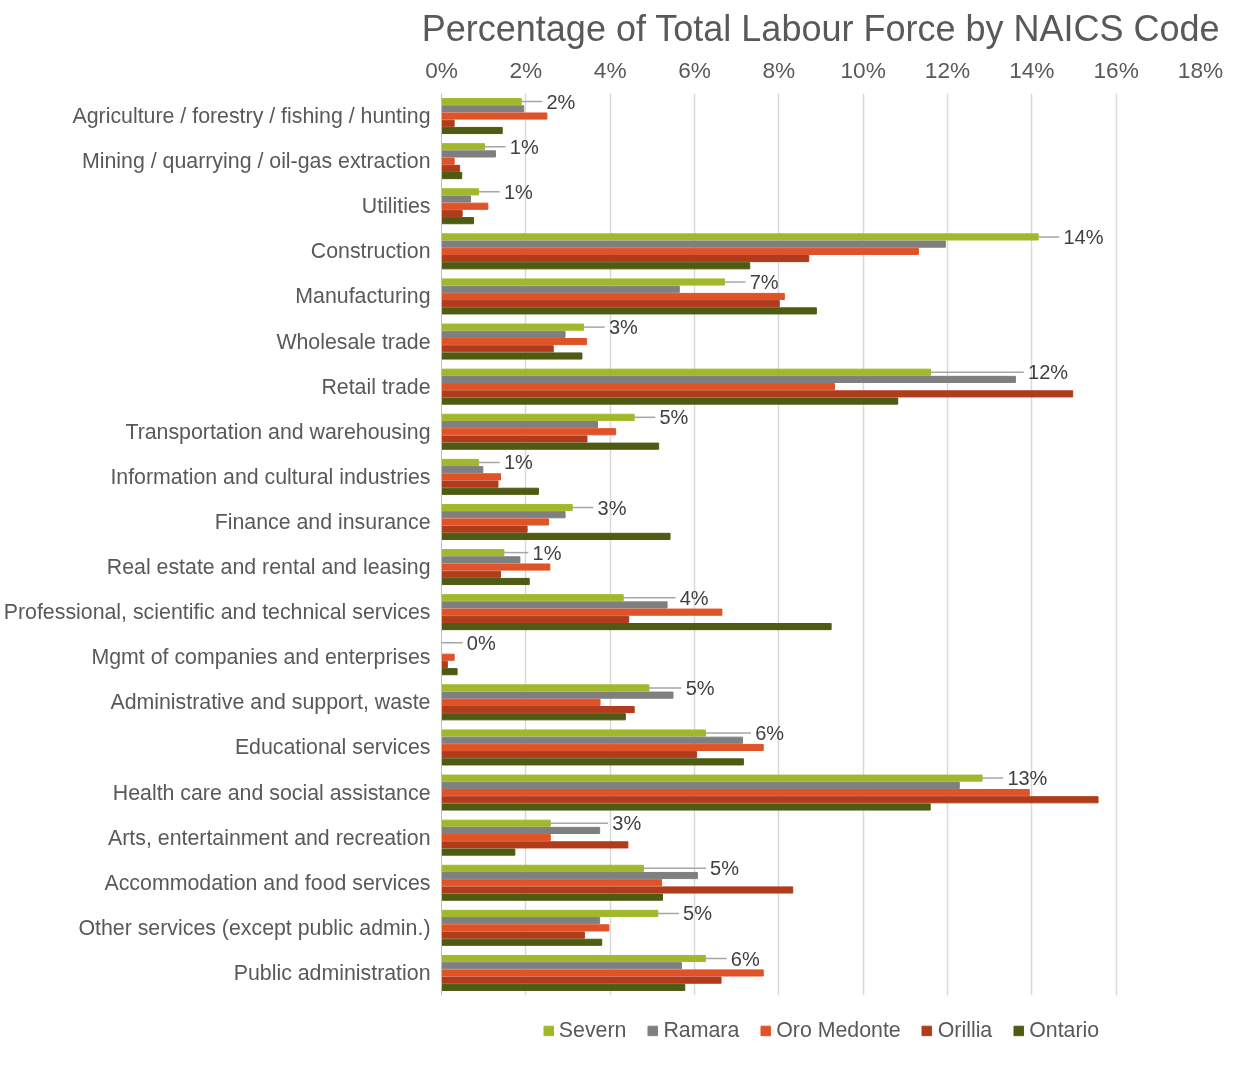 Image resolution: width=1256 pixels, height=1078 pixels. Describe the element at coordinates (1116, 69) in the screenshot. I see `x-tick-label: 16%` at that location.